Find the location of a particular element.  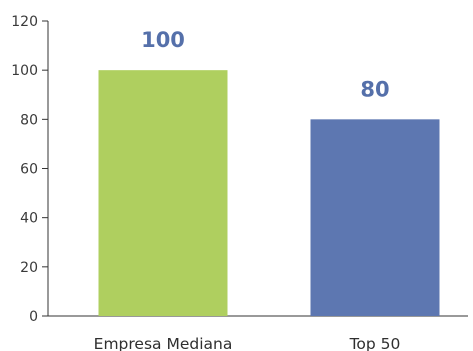

y-tick-label: 40 is located at coordinates (29, 219).